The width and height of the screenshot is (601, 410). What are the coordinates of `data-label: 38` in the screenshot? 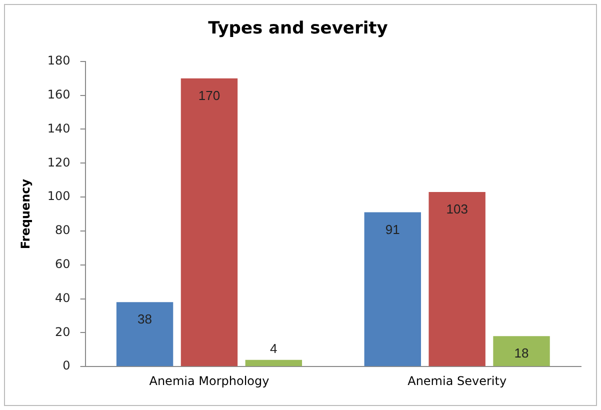 It's located at (145, 319).